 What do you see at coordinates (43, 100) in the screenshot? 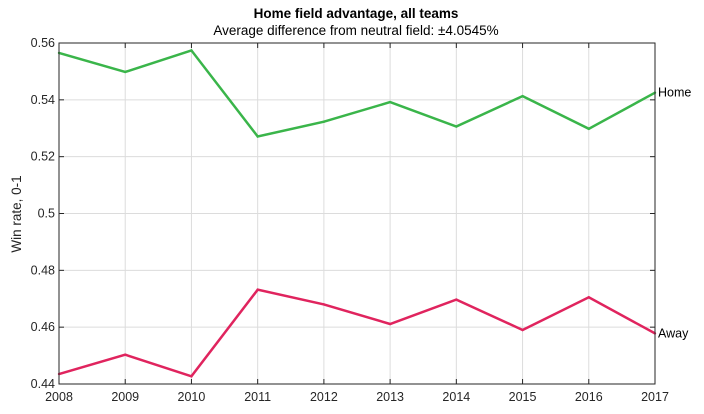
I see `y-tick-label: 0.54` at bounding box center [43, 100].